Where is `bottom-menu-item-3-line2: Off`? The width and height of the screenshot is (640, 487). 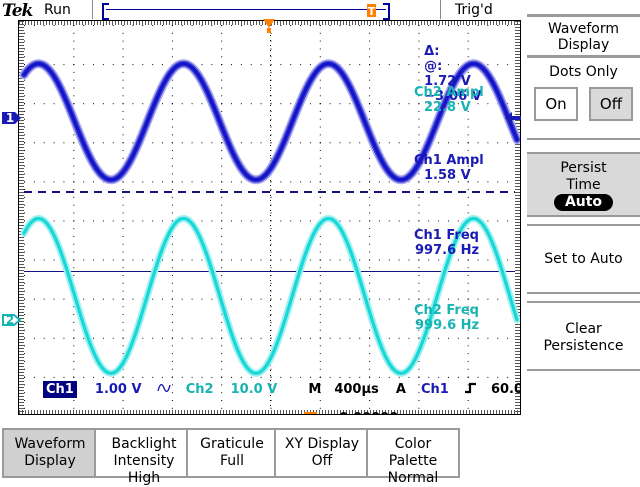
bottom-menu-item-3-line2: Off is located at coordinates (322, 461).